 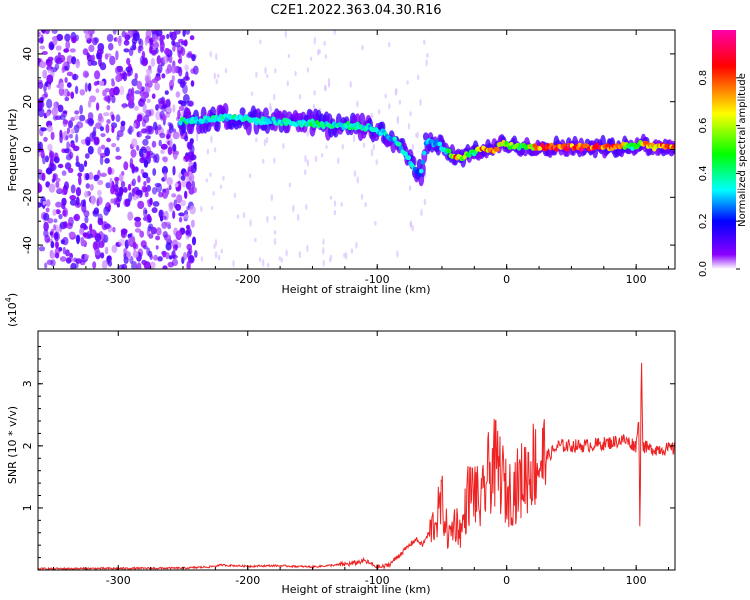 What do you see at coordinates (27, 507) in the screenshot?
I see `y-tick-label: 1` at bounding box center [27, 507].